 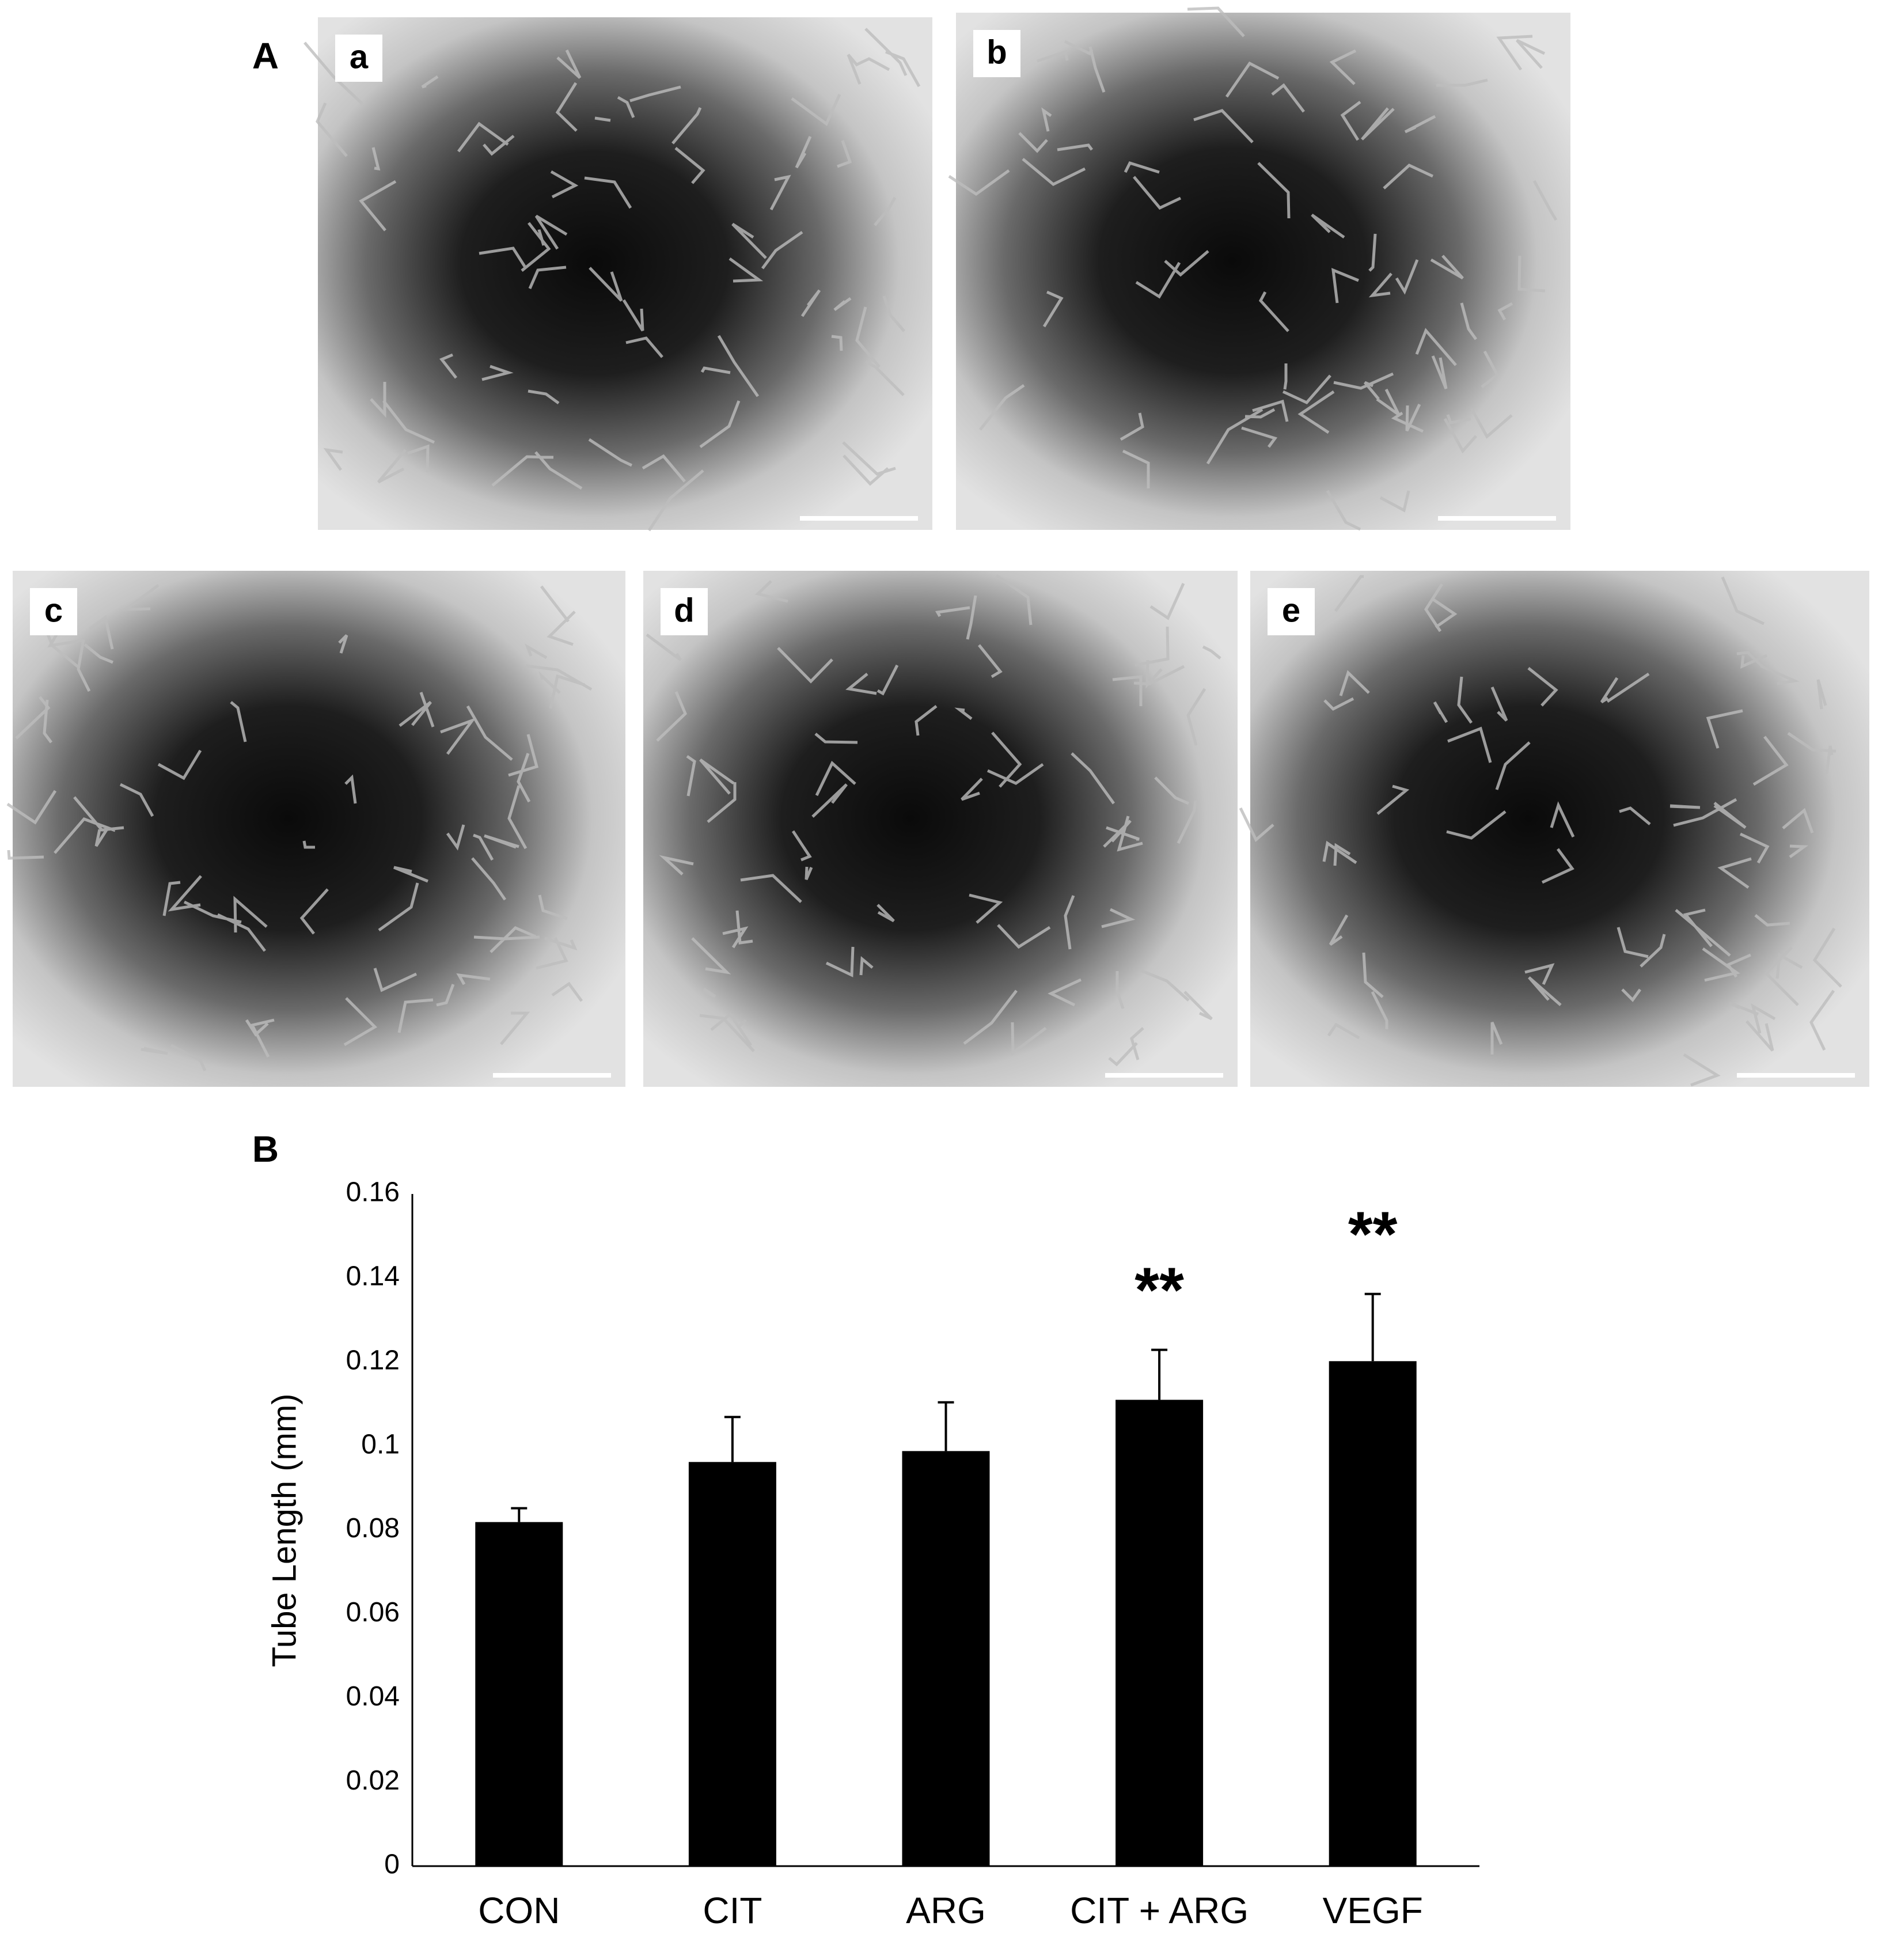 What do you see at coordinates (373, 1192) in the screenshot?
I see `y-tick-label: 0.16` at bounding box center [373, 1192].